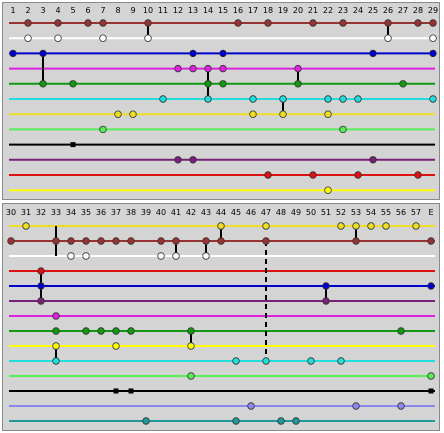 The width and height of the screenshot is (444, 433). Describe the element at coordinates (236, 212) in the screenshot. I see `column-label: 45` at that location.